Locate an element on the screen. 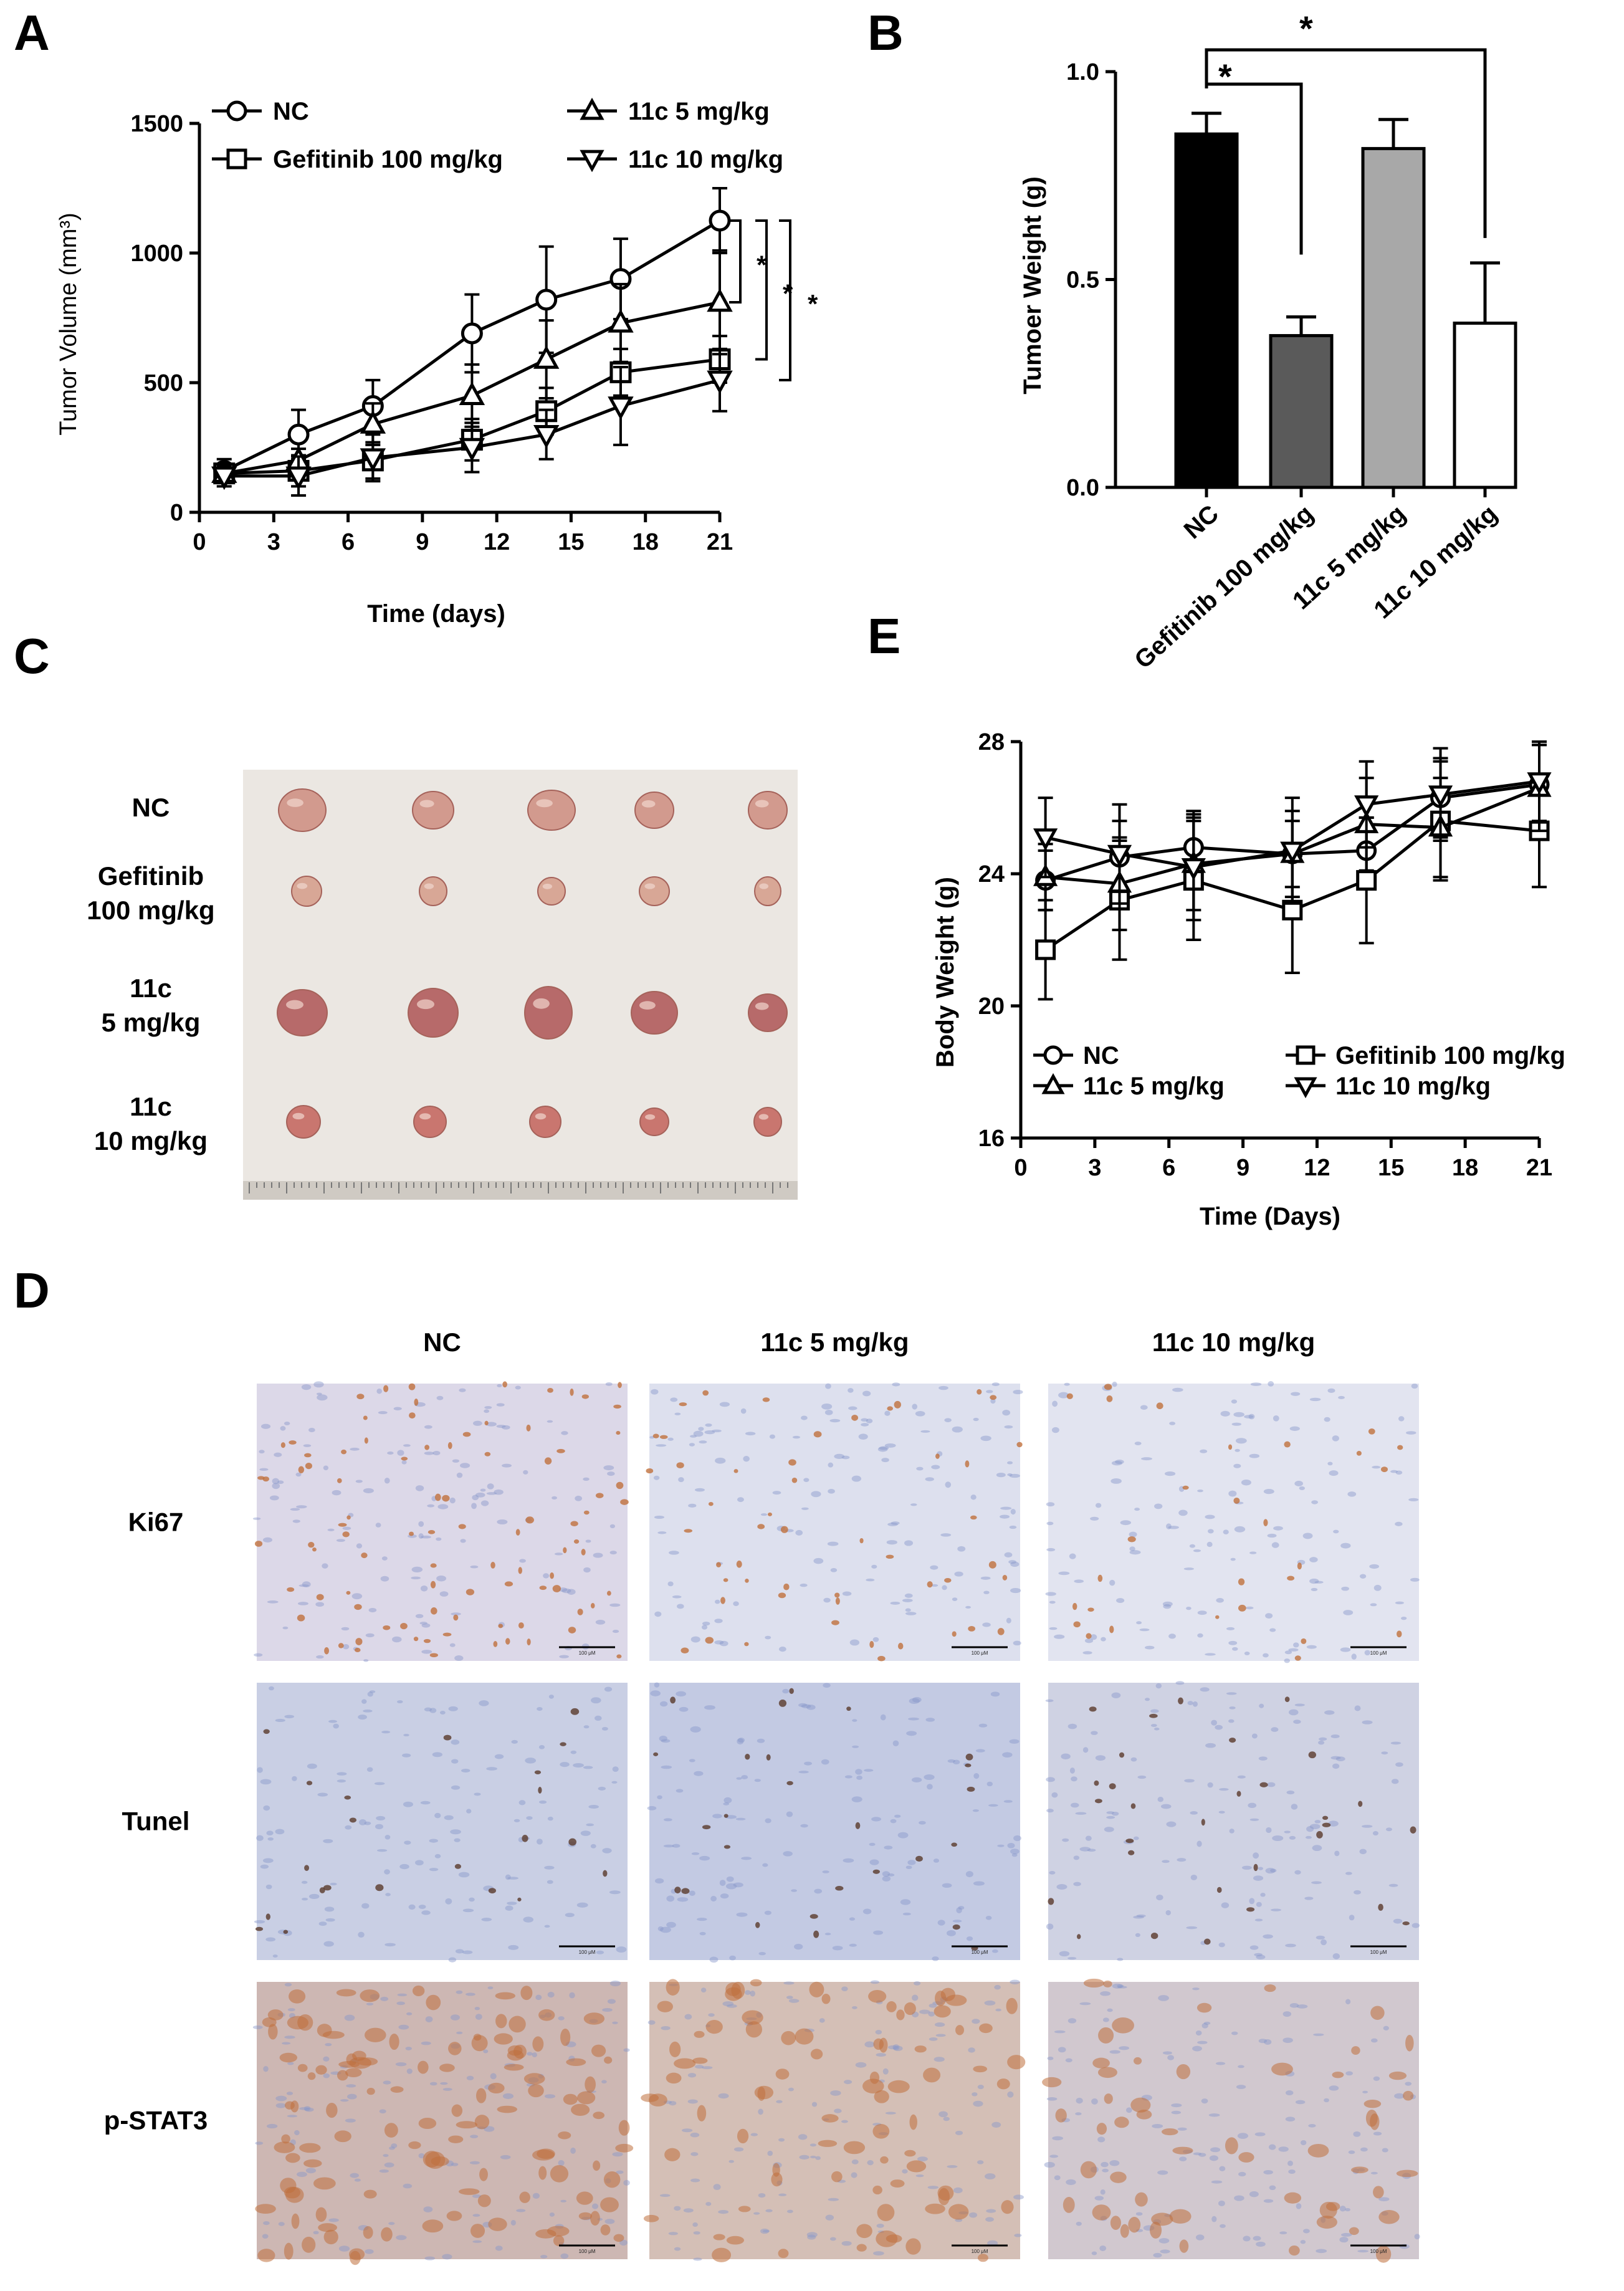  scale-bar-label: 100 μM is located at coordinates (980, 1952).